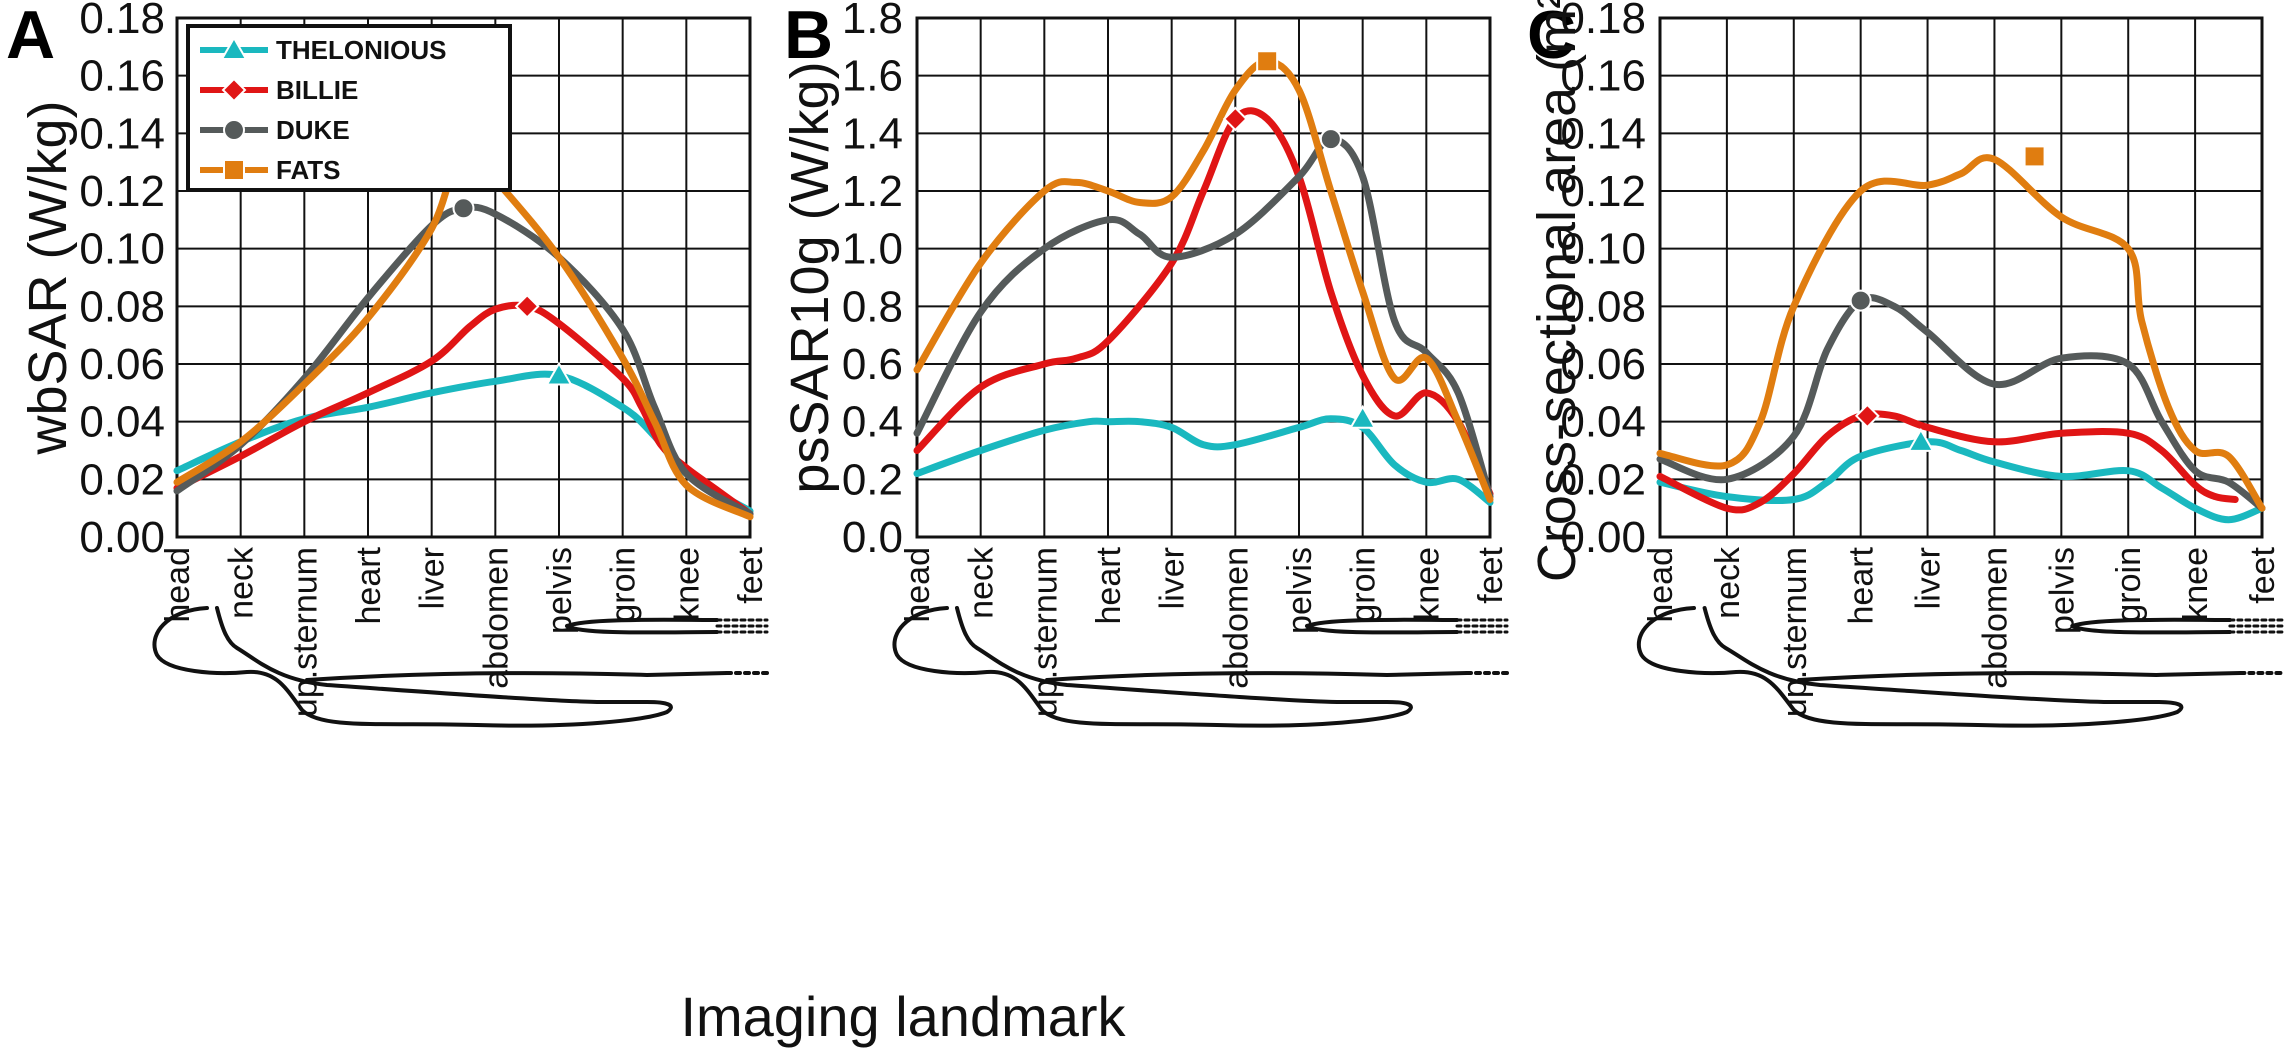 The width and height of the screenshot is (2293, 1056). Describe the element at coordinates (872, 133) in the screenshot. I see `y-tick-label: 1.4` at that location.